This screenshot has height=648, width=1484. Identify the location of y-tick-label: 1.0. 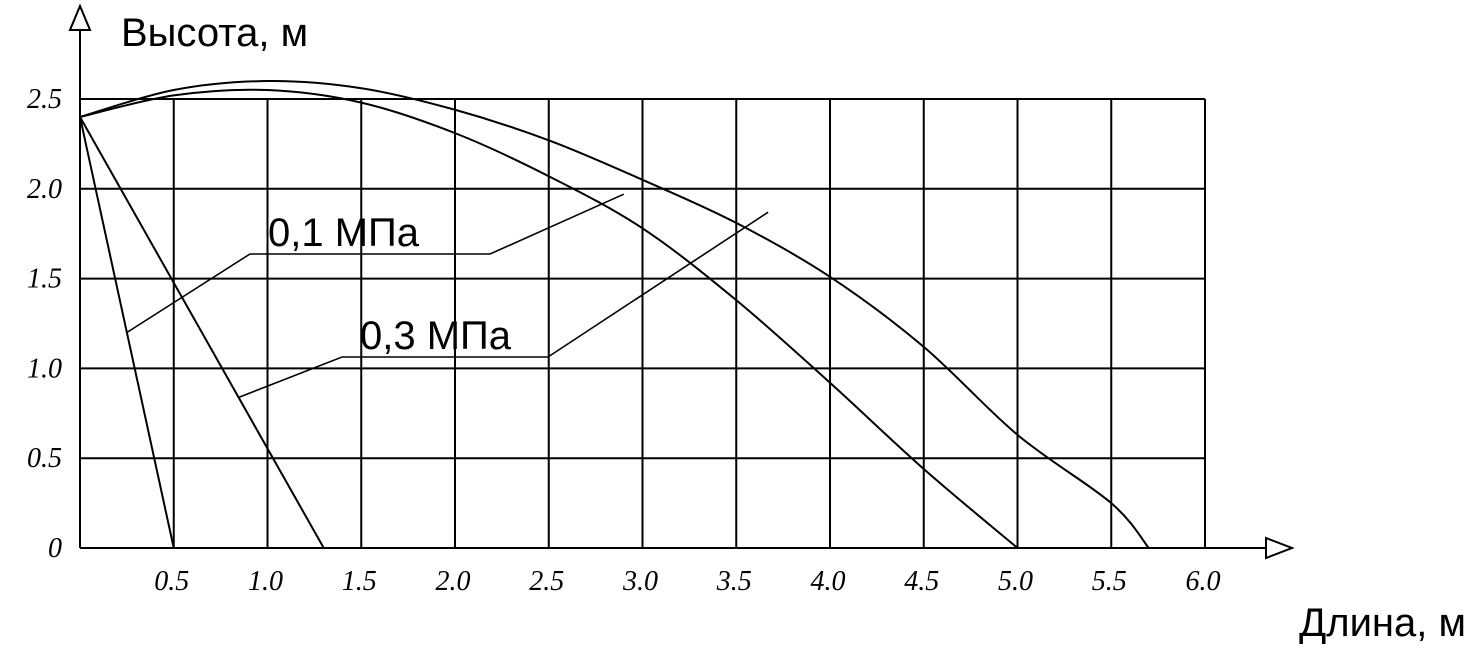
(44, 368).